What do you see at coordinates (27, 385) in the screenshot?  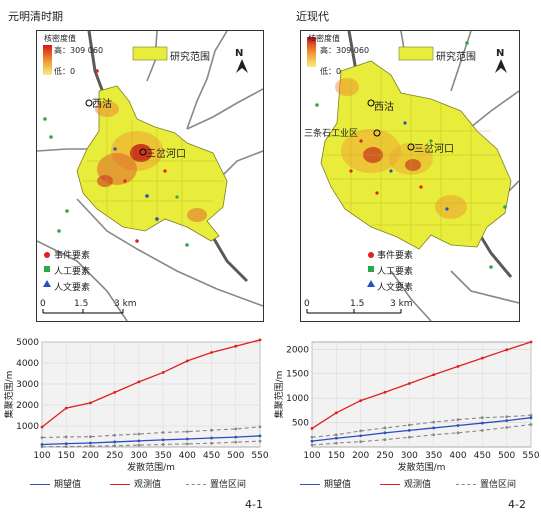 I see `y-tick-label: 3000` at bounding box center [27, 385].